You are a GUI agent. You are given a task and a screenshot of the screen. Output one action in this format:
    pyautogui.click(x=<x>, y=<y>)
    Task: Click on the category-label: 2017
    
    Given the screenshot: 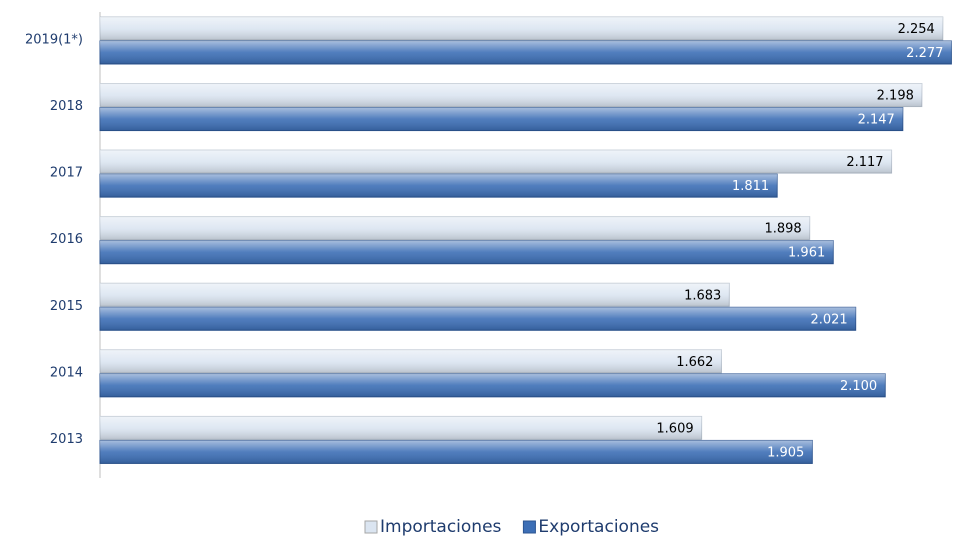 What is the action you would take?
    pyautogui.click(x=66, y=173)
    